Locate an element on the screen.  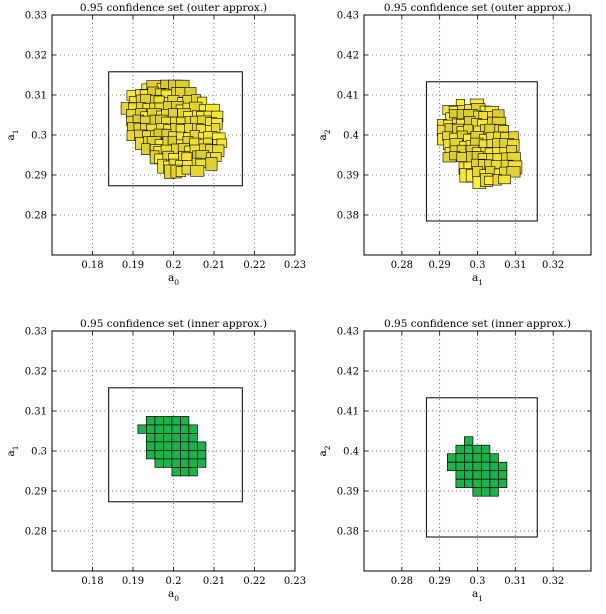
y-tick-label: 0.43 is located at coordinates (348, 332).